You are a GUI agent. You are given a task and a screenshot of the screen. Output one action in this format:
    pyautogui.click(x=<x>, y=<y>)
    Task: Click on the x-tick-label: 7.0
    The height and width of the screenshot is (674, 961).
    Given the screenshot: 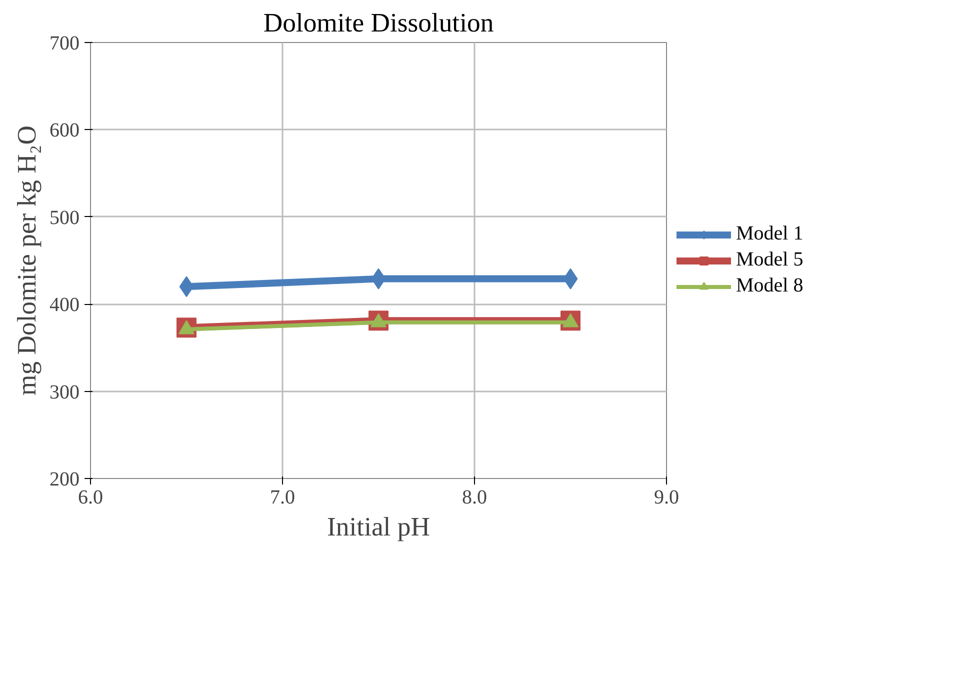 What is the action you would take?
    pyautogui.click(x=282, y=497)
    